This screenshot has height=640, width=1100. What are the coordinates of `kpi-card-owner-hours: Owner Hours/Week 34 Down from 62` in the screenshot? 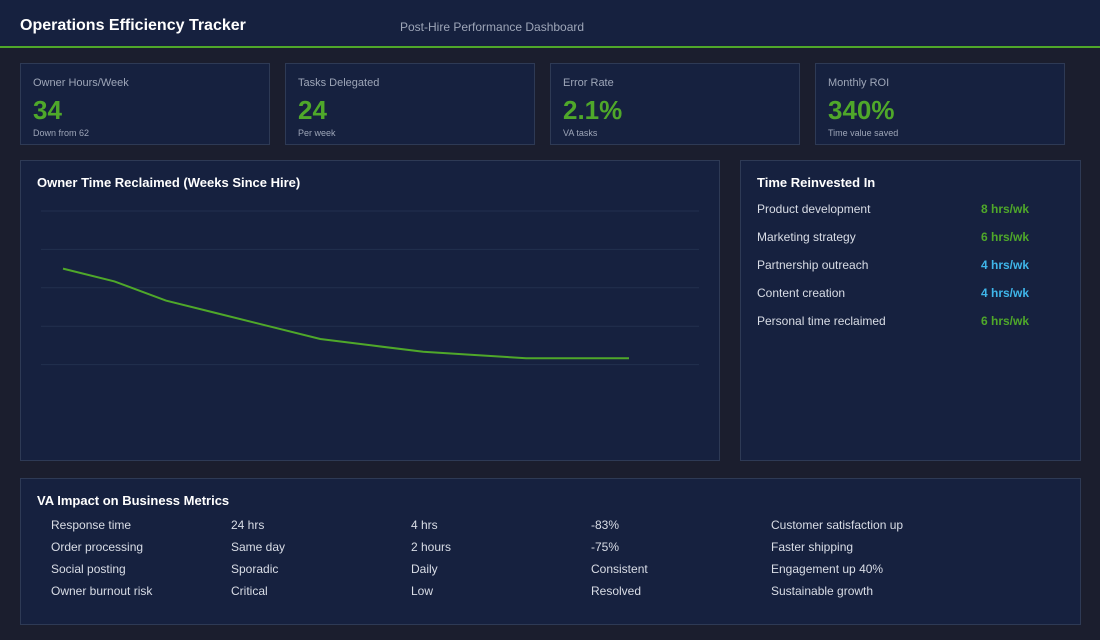 It's located at (145, 104).